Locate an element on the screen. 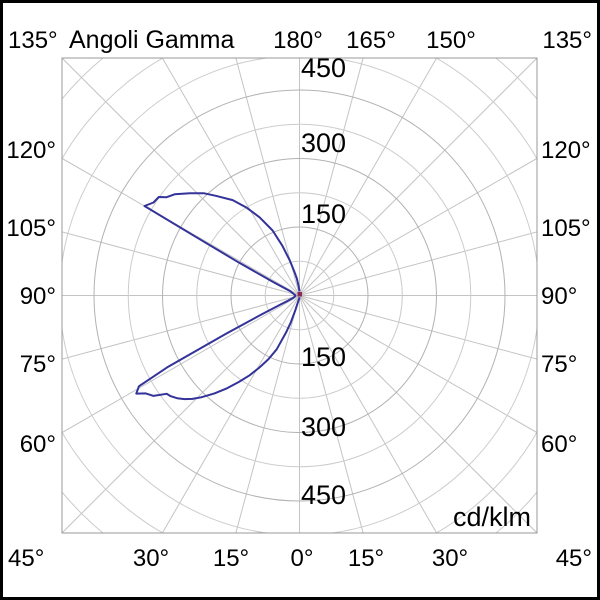 The width and height of the screenshot is (600, 600). angle-label-bottom-2: 0° is located at coordinates (302, 558).